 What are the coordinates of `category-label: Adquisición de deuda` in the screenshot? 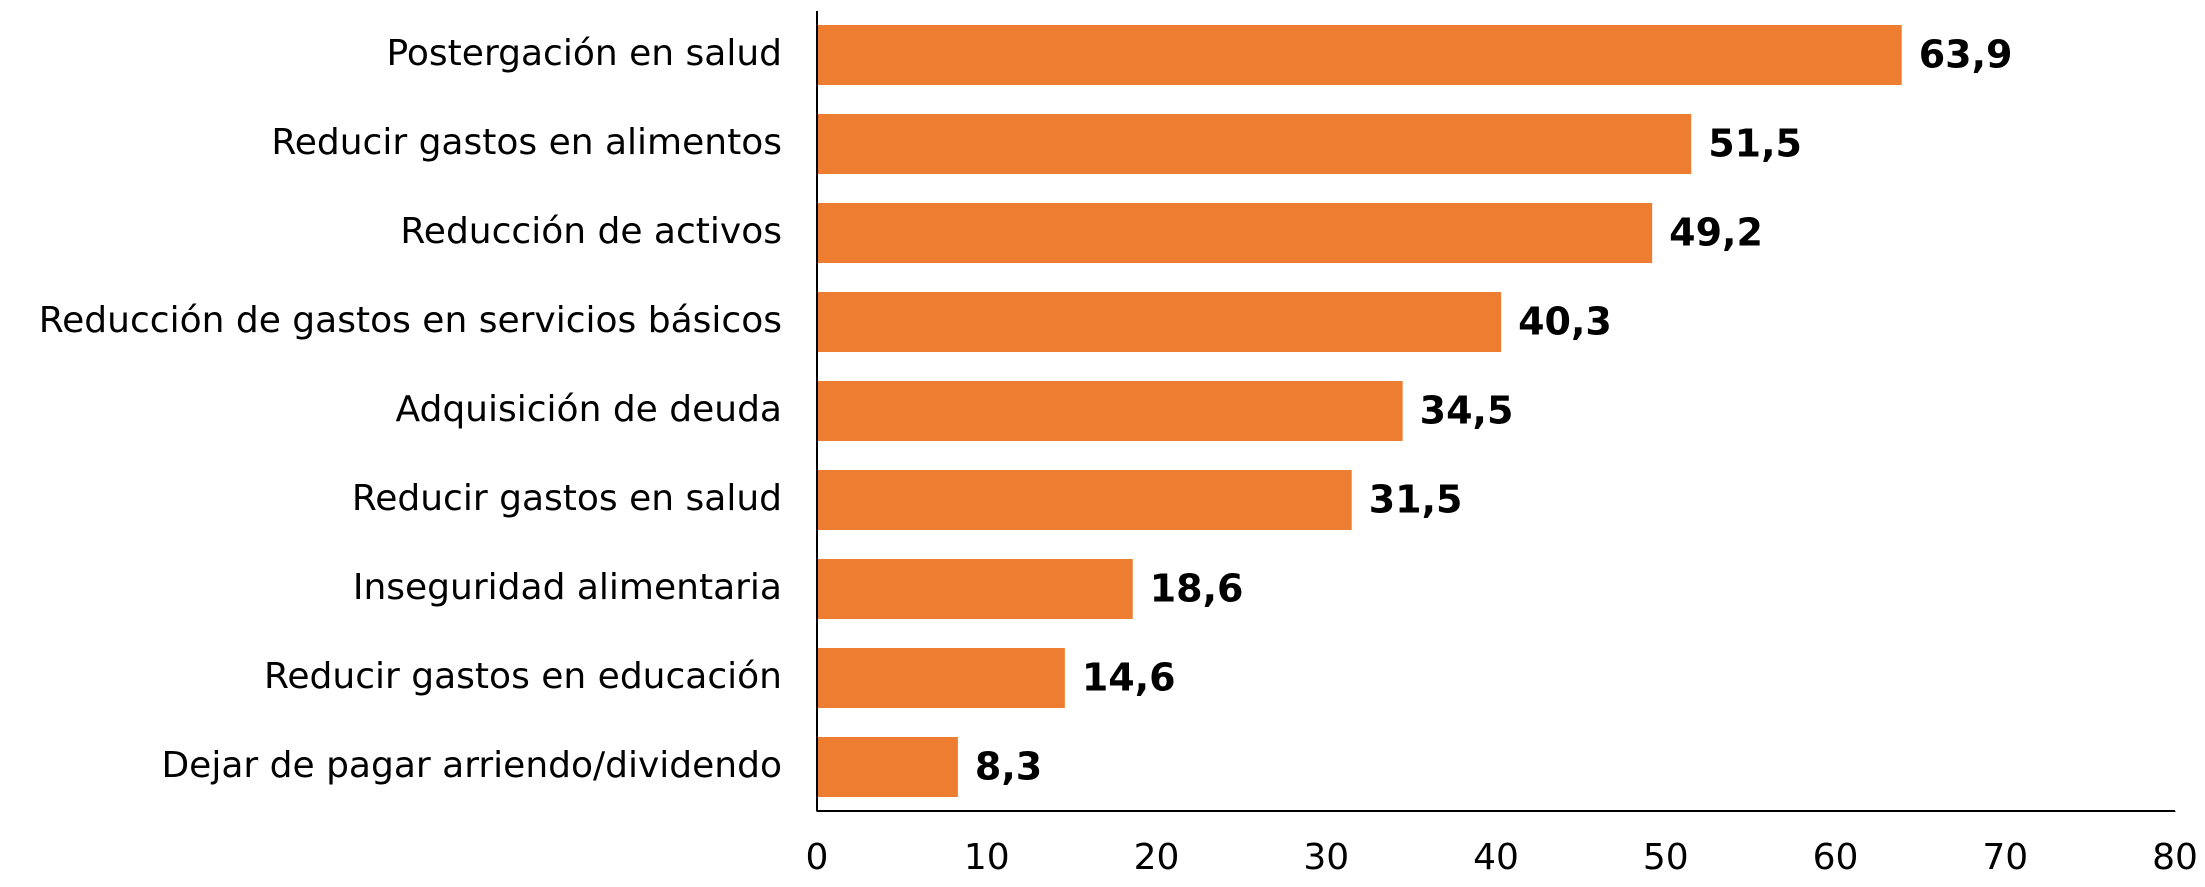 It's located at (588, 409).